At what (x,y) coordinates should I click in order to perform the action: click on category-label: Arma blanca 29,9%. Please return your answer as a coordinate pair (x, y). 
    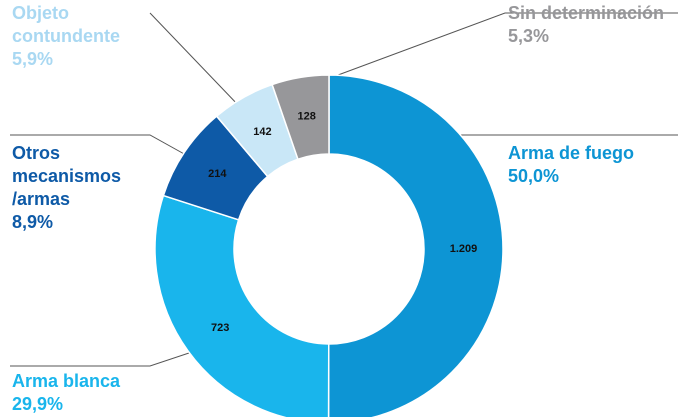
    Looking at the image, I should click on (78, 393).